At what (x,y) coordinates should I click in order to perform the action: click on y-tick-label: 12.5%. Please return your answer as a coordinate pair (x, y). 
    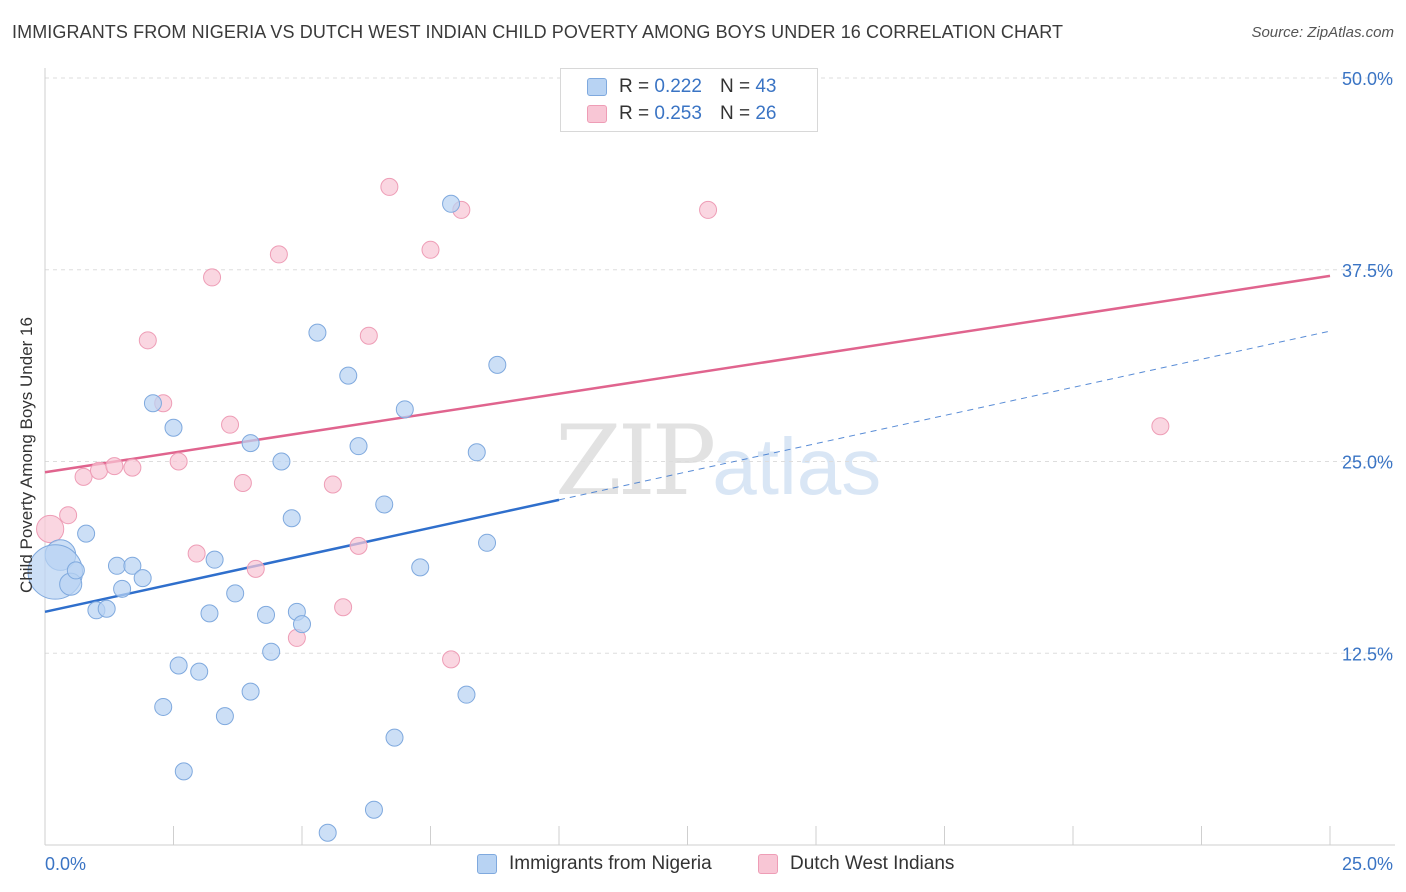
    Looking at the image, I should click on (1367, 654).